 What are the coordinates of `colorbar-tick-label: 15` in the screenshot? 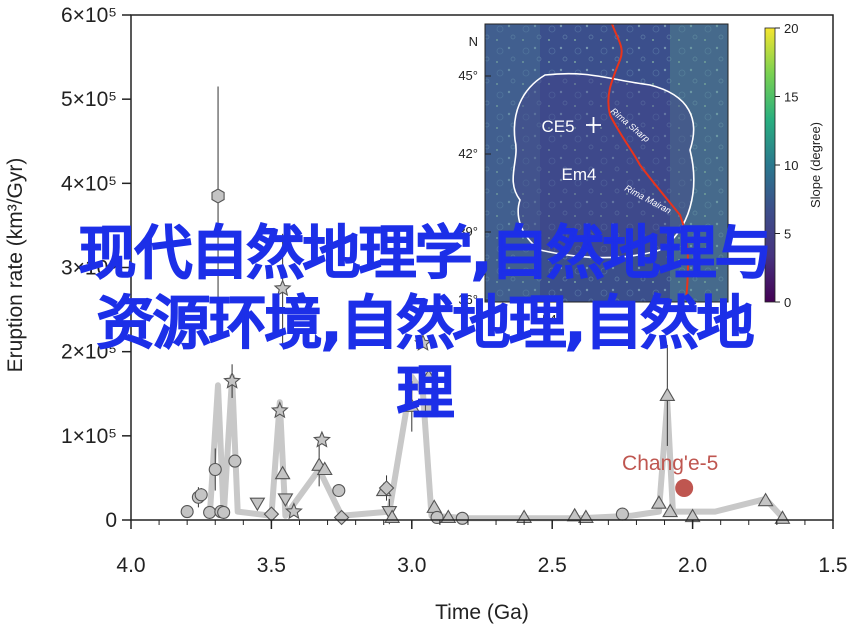 It's located at (791, 97).